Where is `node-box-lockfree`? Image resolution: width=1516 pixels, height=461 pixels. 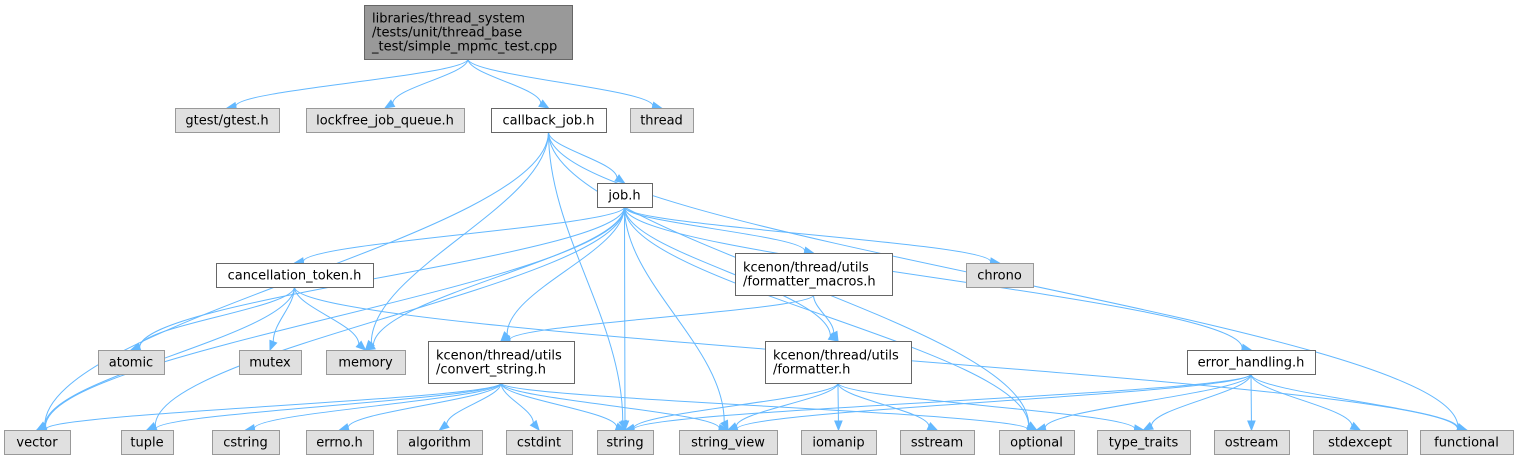
node-box-lockfree is located at coordinates (385, 120).